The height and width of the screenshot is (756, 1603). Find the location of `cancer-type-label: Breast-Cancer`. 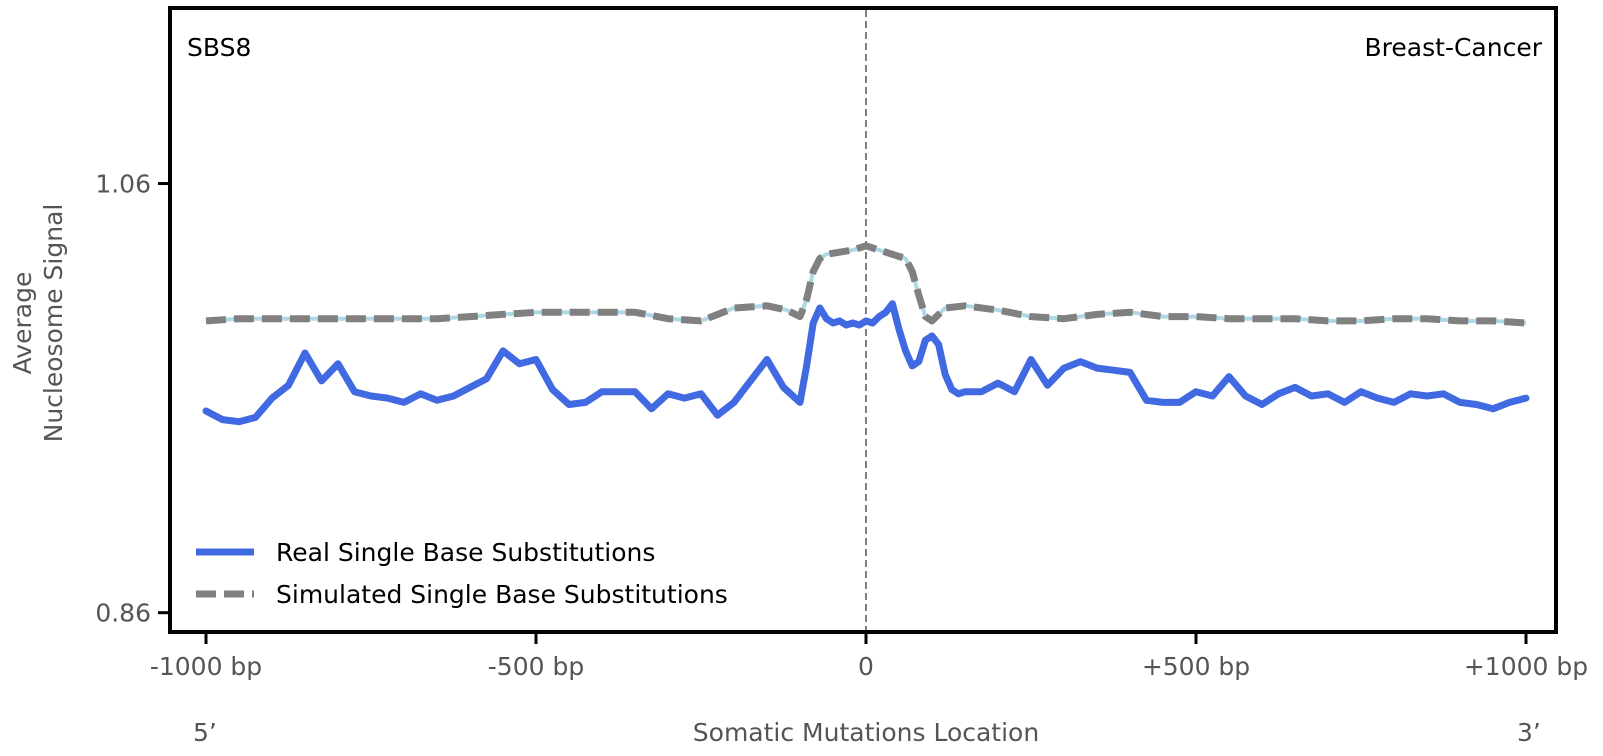

cancer-type-label: Breast-Cancer is located at coordinates (1454, 47).